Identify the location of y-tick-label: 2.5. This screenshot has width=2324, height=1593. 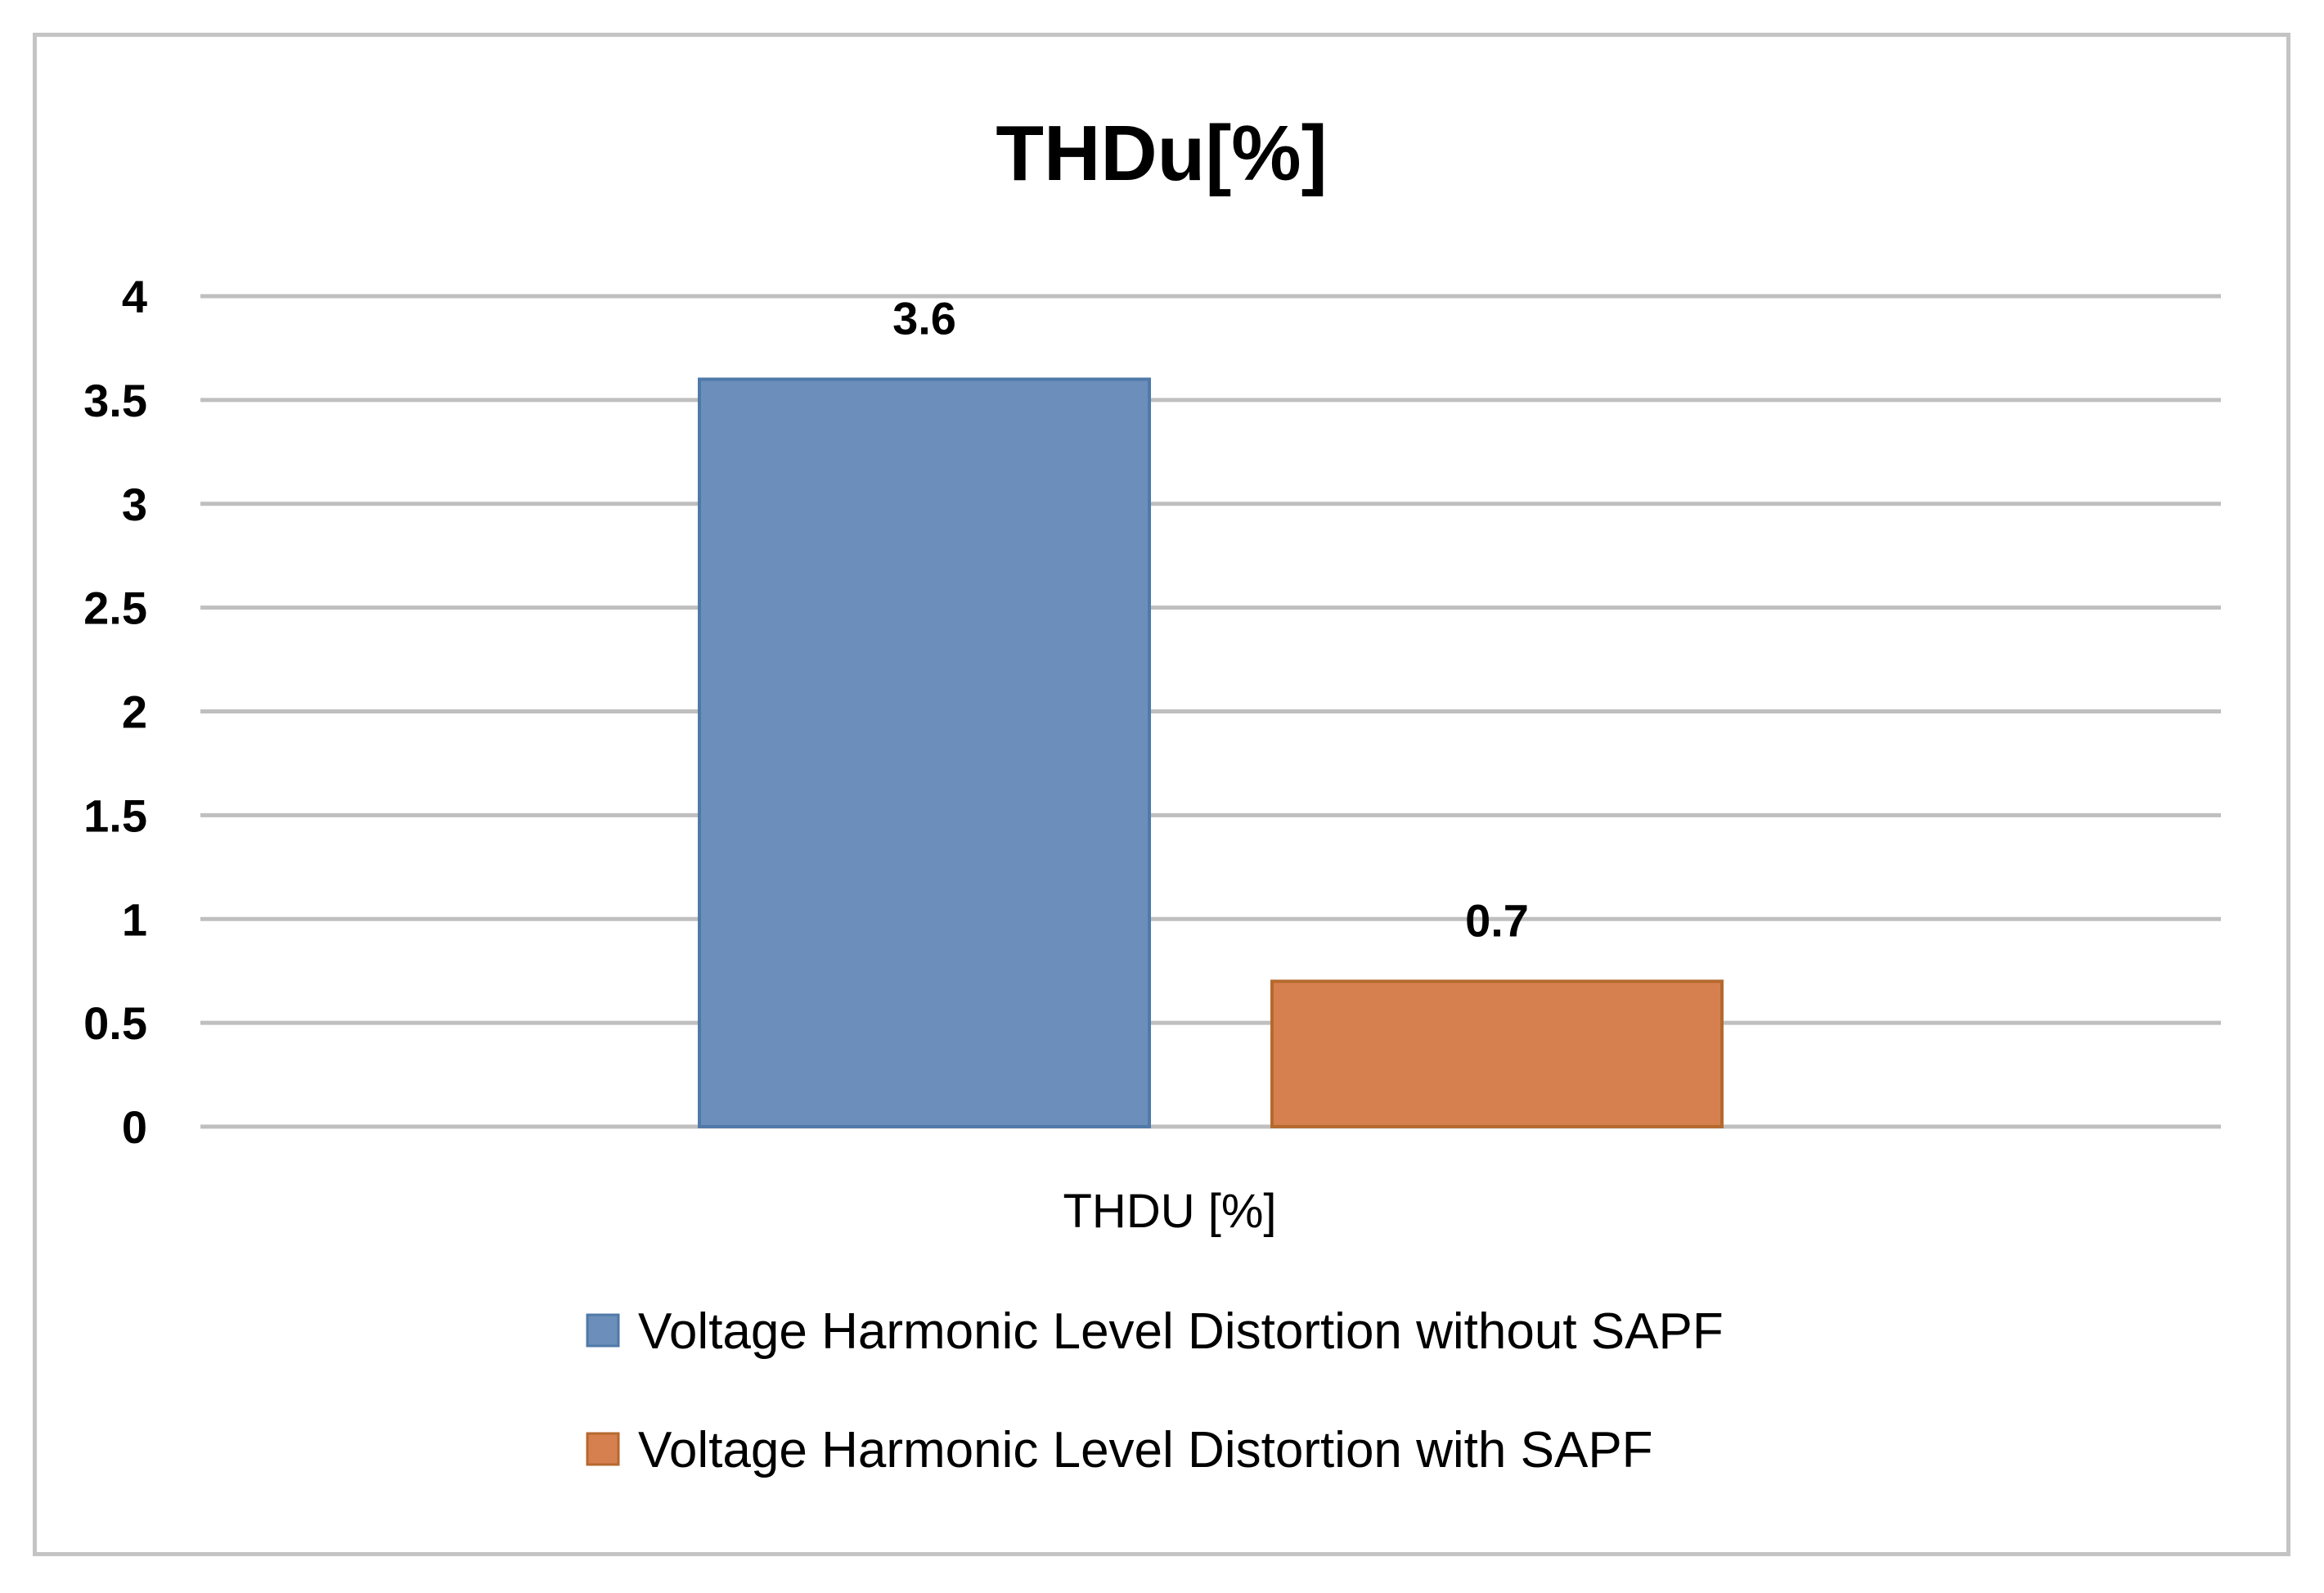
(115, 609).